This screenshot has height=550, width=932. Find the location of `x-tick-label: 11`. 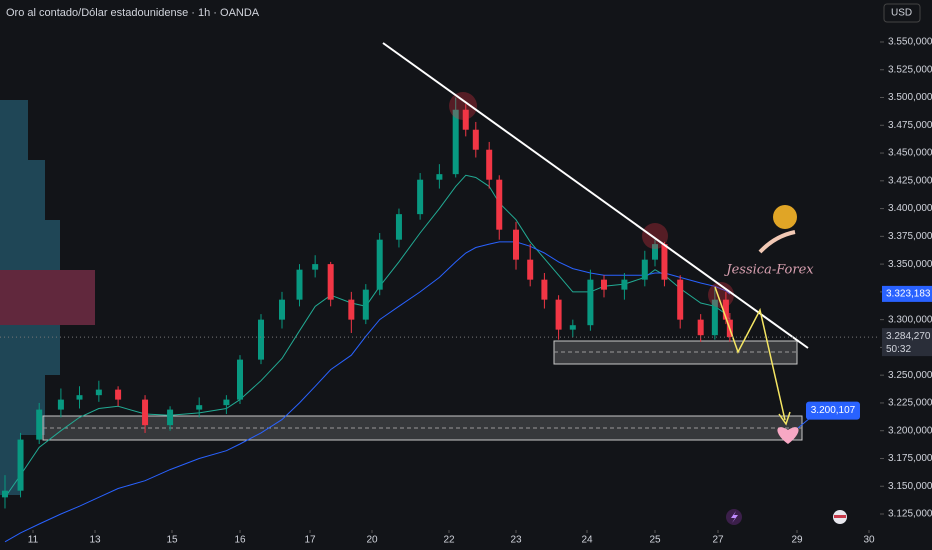

x-tick-label: 11 is located at coordinates (33, 540).